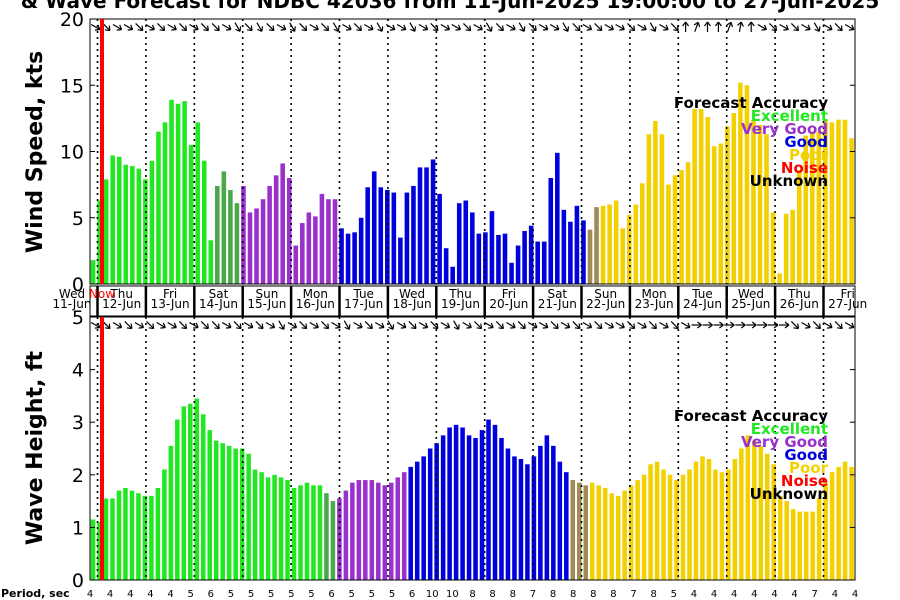  What do you see at coordinates (804, 168) in the screenshot?
I see `wind-legend-entry: Noise` at bounding box center [804, 168].